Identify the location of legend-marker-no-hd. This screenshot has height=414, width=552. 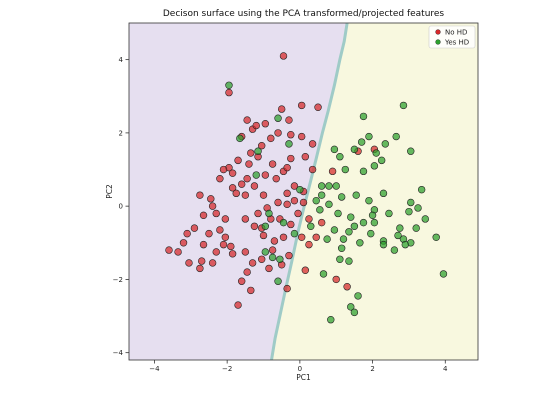
(438, 32).